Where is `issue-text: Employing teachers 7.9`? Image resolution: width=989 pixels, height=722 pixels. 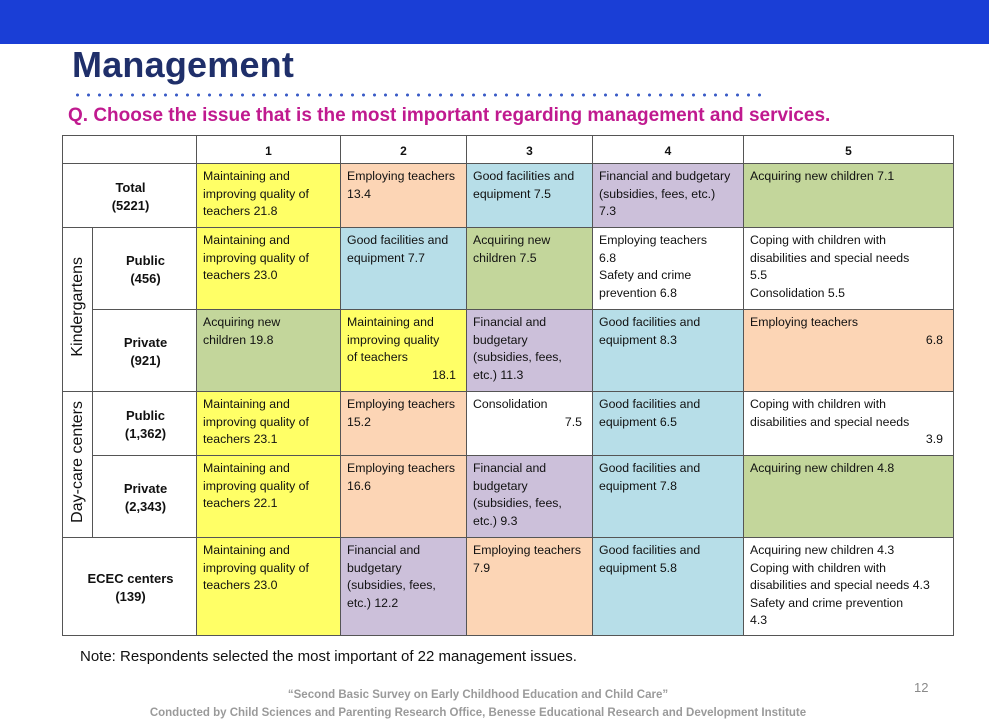
issue-text: Employing teachers 7.9 is located at coordinates (527, 559).